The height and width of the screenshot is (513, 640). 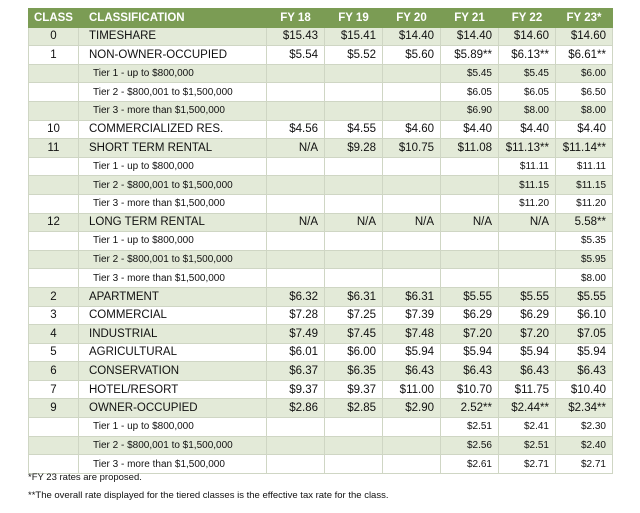 I want to click on header-classification: CLASSIFICATION, so click(x=172, y=18).